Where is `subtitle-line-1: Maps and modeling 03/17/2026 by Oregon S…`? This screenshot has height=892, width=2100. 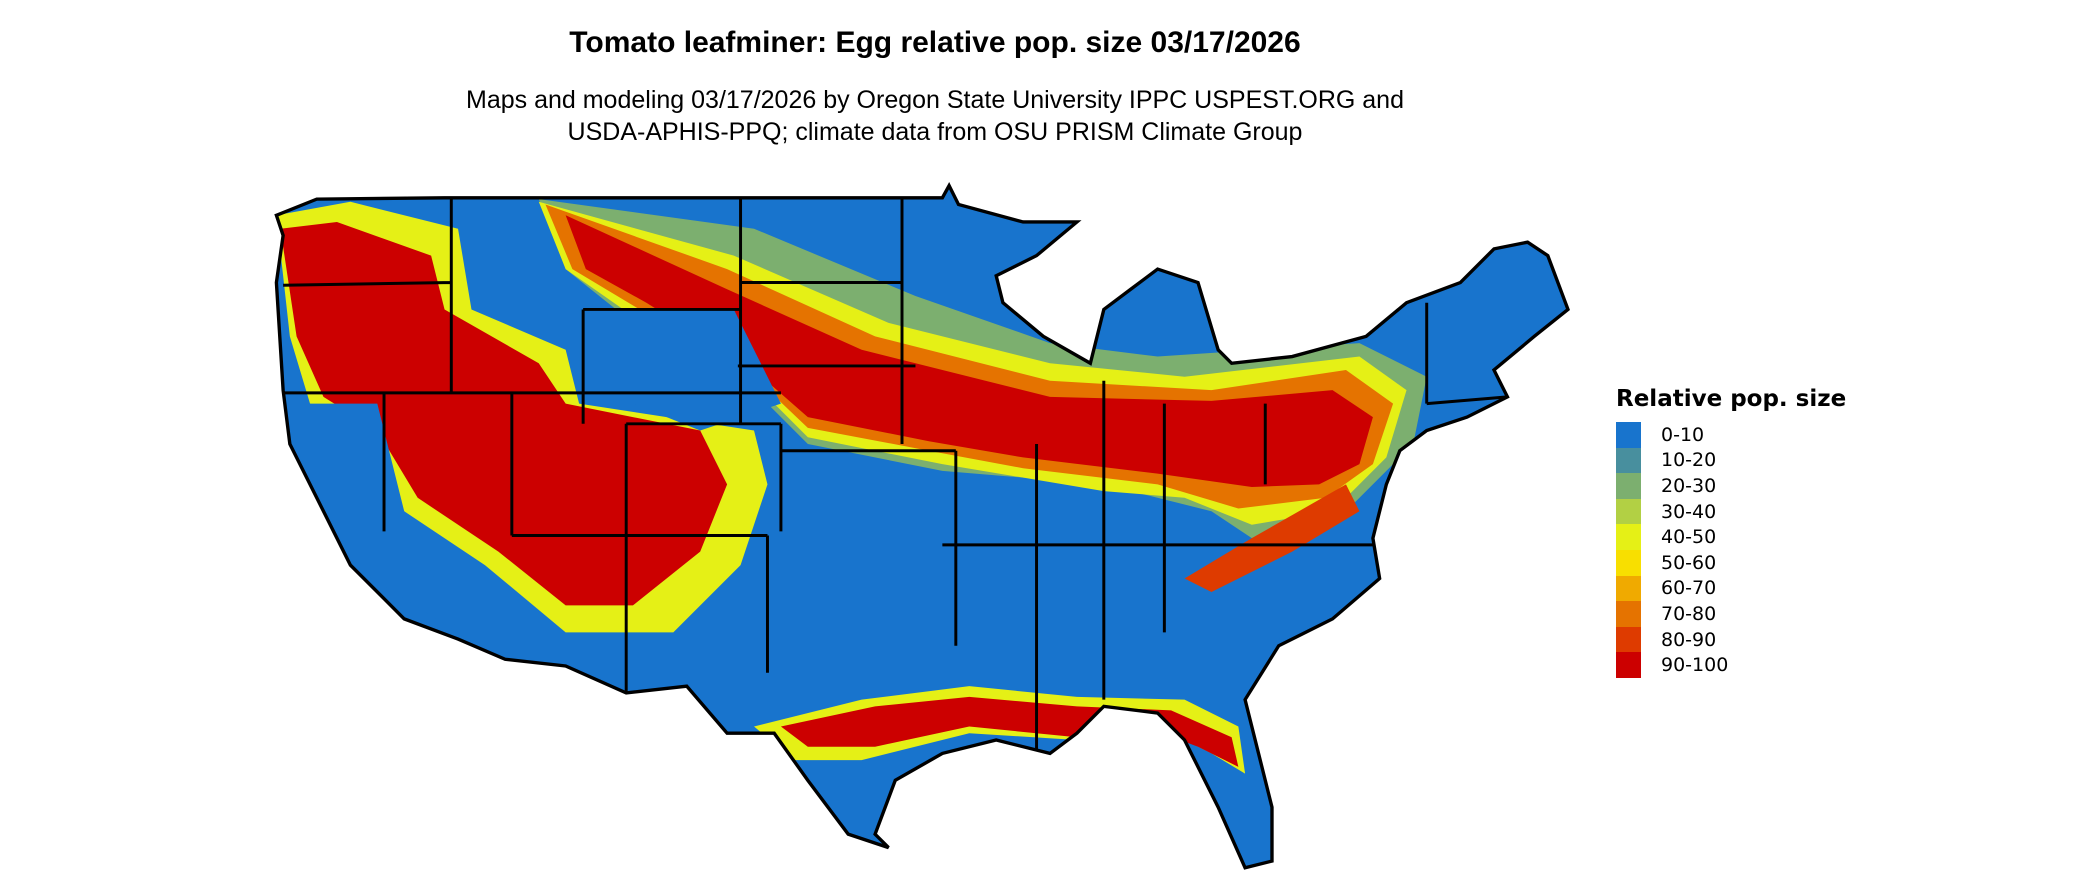 subtitle-line-1: Maps and modeling 03/17/2026 by Oregon S… is located at coordinates (935, 100).